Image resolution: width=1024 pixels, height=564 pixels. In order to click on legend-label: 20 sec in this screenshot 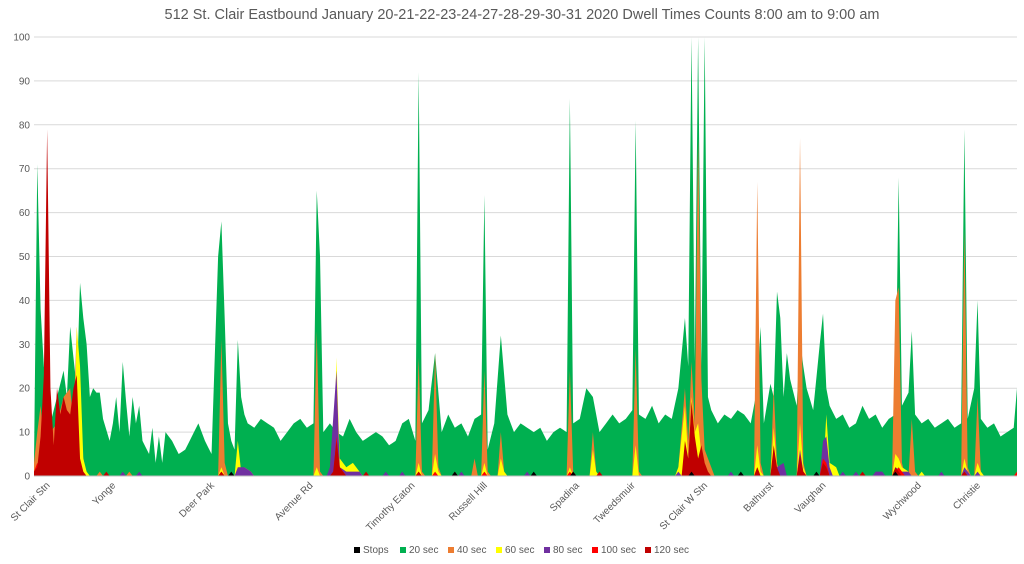, I will do `click(423, 550)`.